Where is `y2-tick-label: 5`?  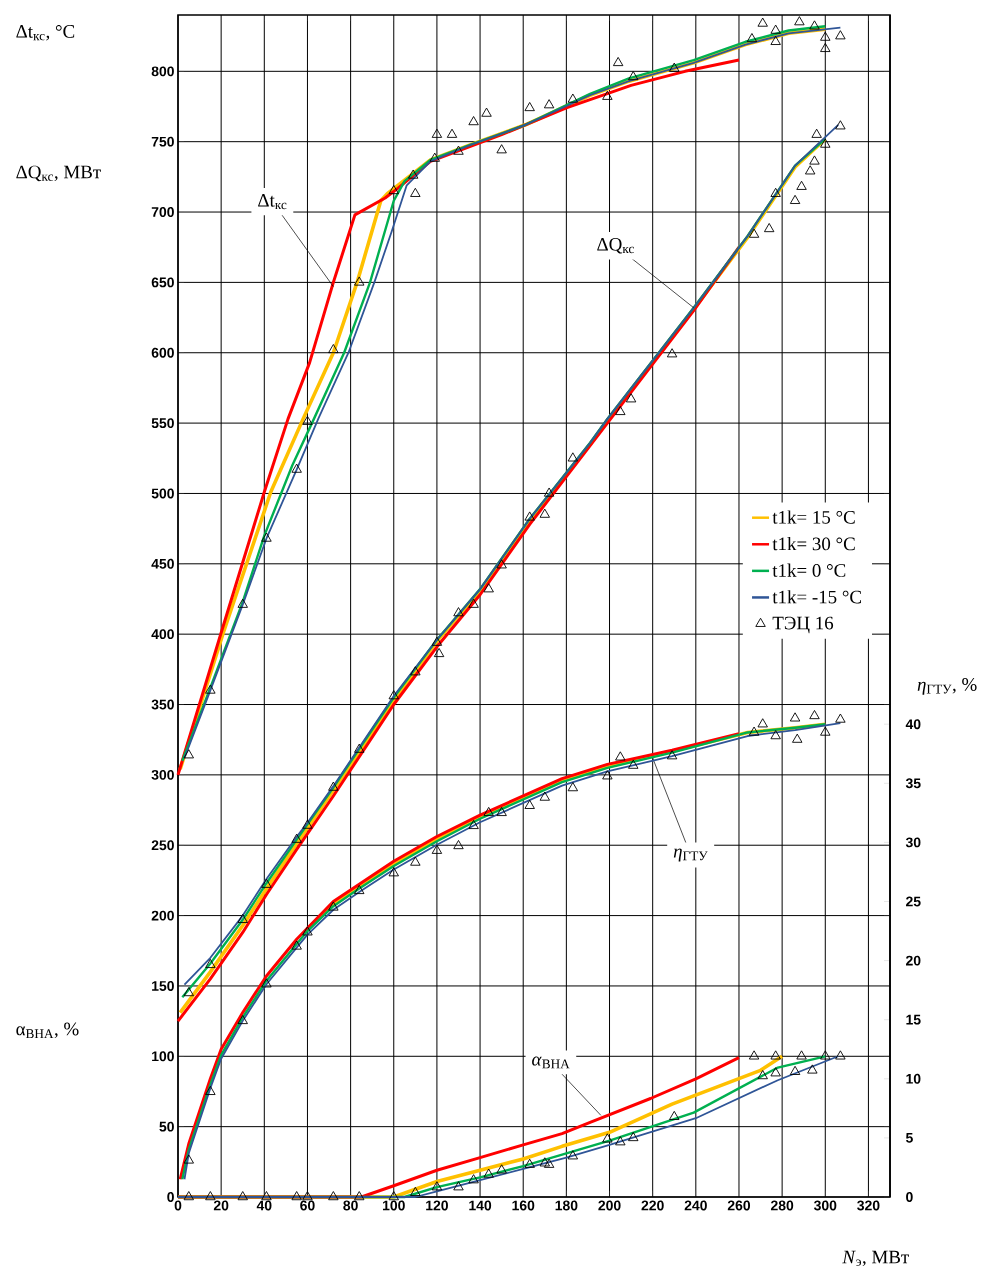
y2-tick-label: 5 is located at coordinates (909, 1138).